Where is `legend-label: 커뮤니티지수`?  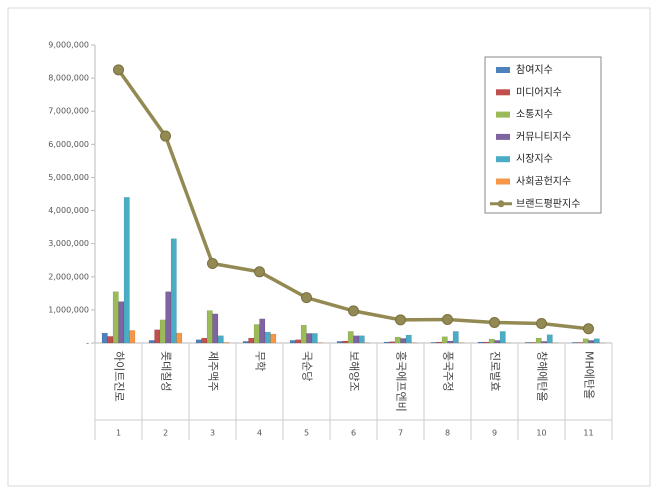 legend-label: 커뮤니티지수 is located at coordinates (543, 137).